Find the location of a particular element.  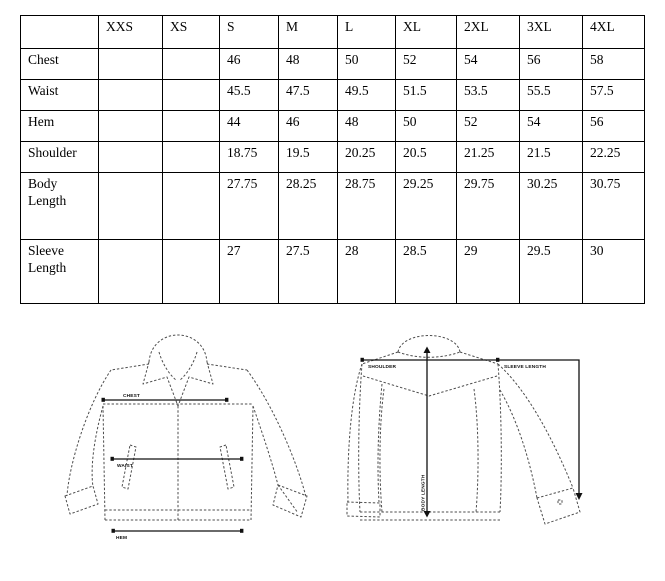

col-header-m: M is located at coordinates (308, 32).